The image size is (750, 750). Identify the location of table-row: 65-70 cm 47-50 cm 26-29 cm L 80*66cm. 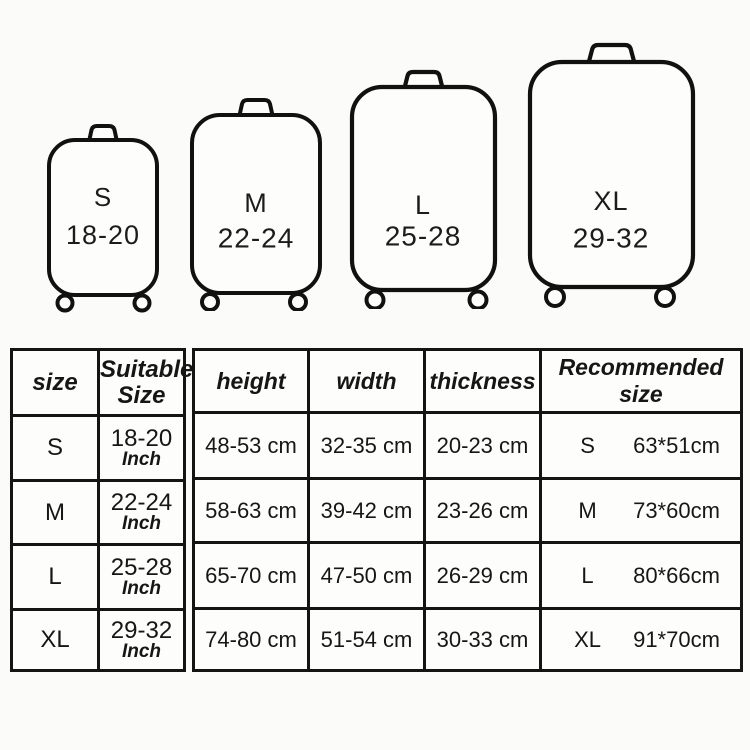
(467, 575).